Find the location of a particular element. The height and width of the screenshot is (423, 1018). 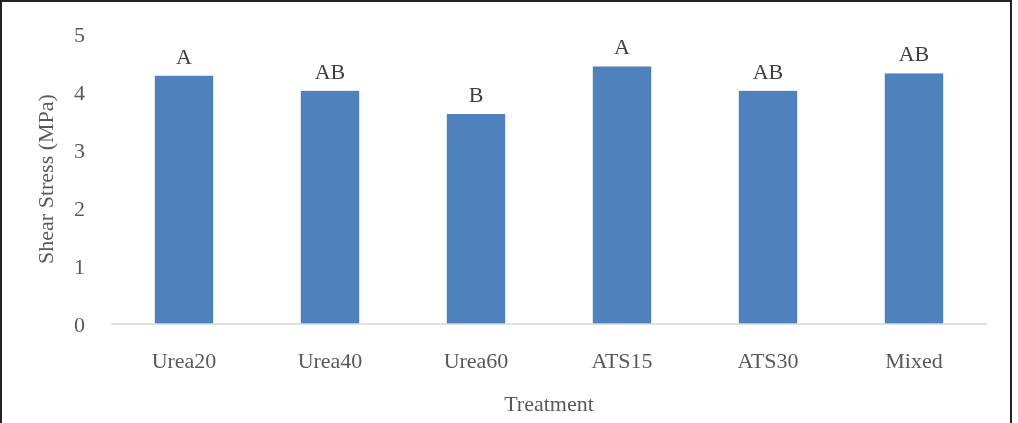

y-axis-title: Shear Stress (MPa) is located at coordinates (45, 179).